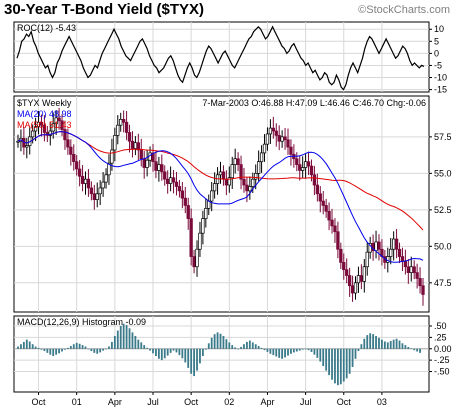 This screenshot has width=460, height=414. I want to click on price-panel-label: $TYX Weekly, so click(44, 103).